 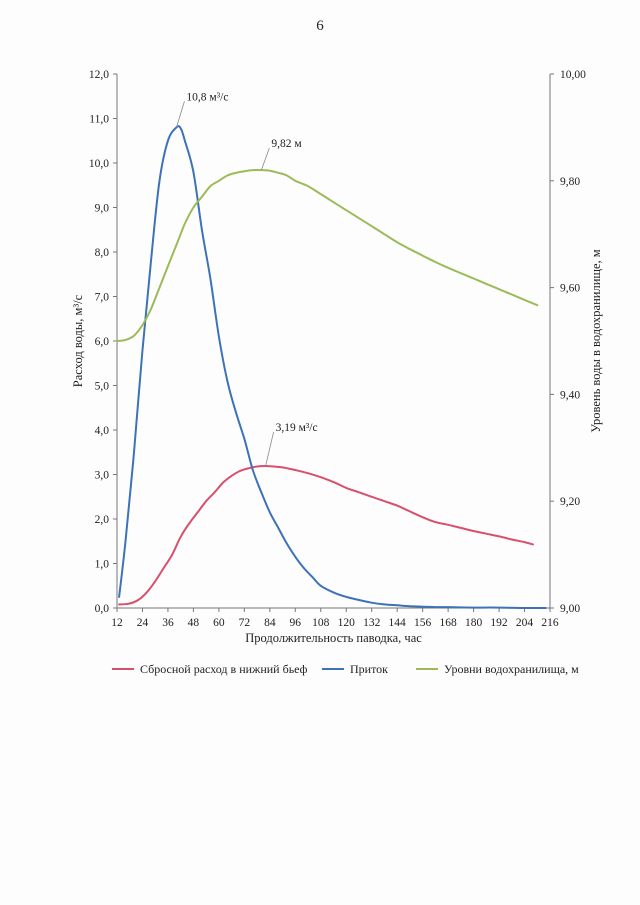 I want to click on left-tick-label: 0,0, so click(x=102, y=609).